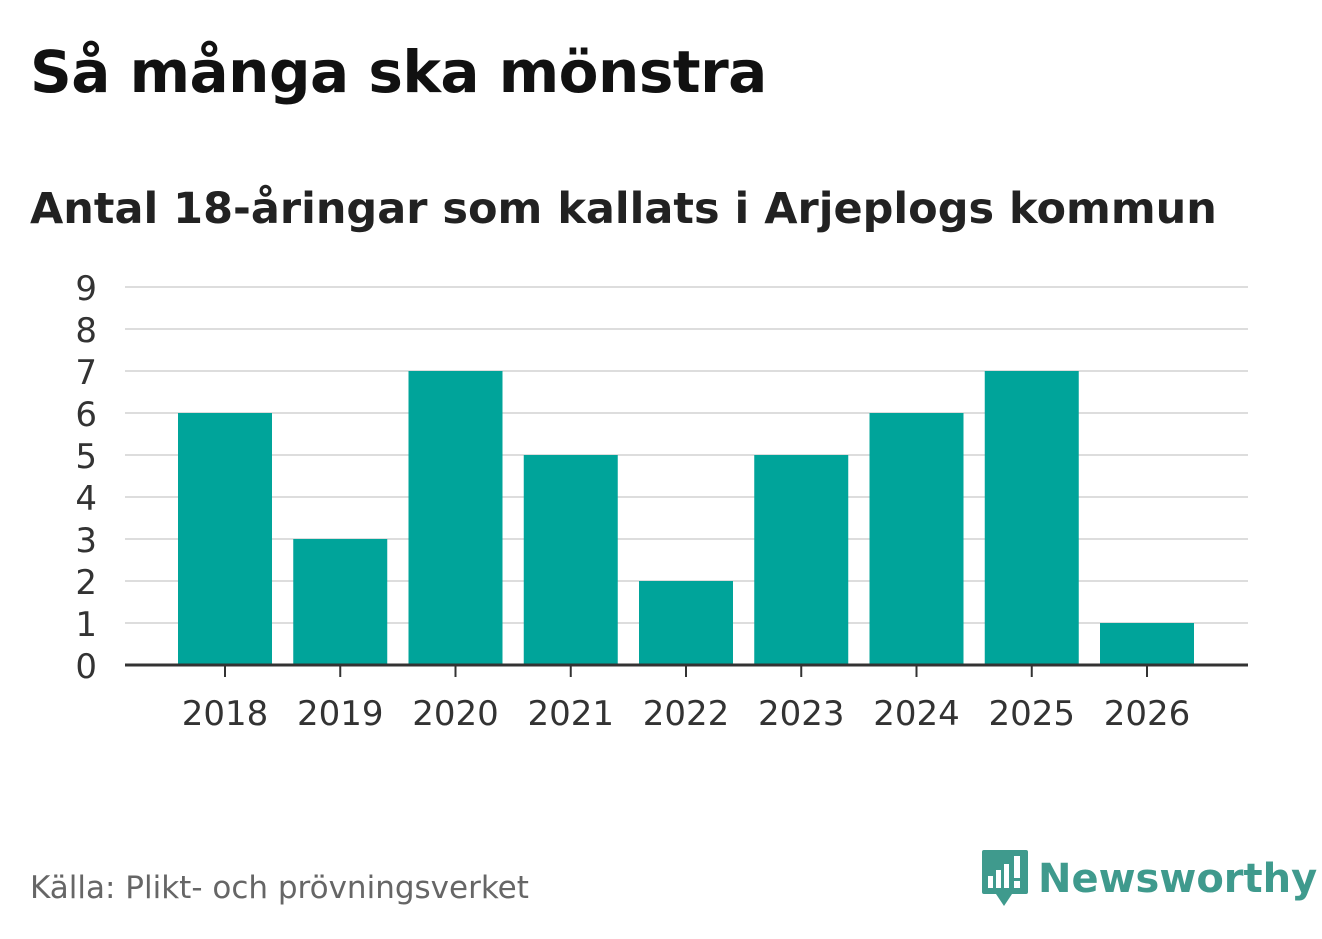 The image size is (1322, 939). Describe the element at coordinates (86, 457) in the screenshot. I see `y-tick-label: 5` at that location.